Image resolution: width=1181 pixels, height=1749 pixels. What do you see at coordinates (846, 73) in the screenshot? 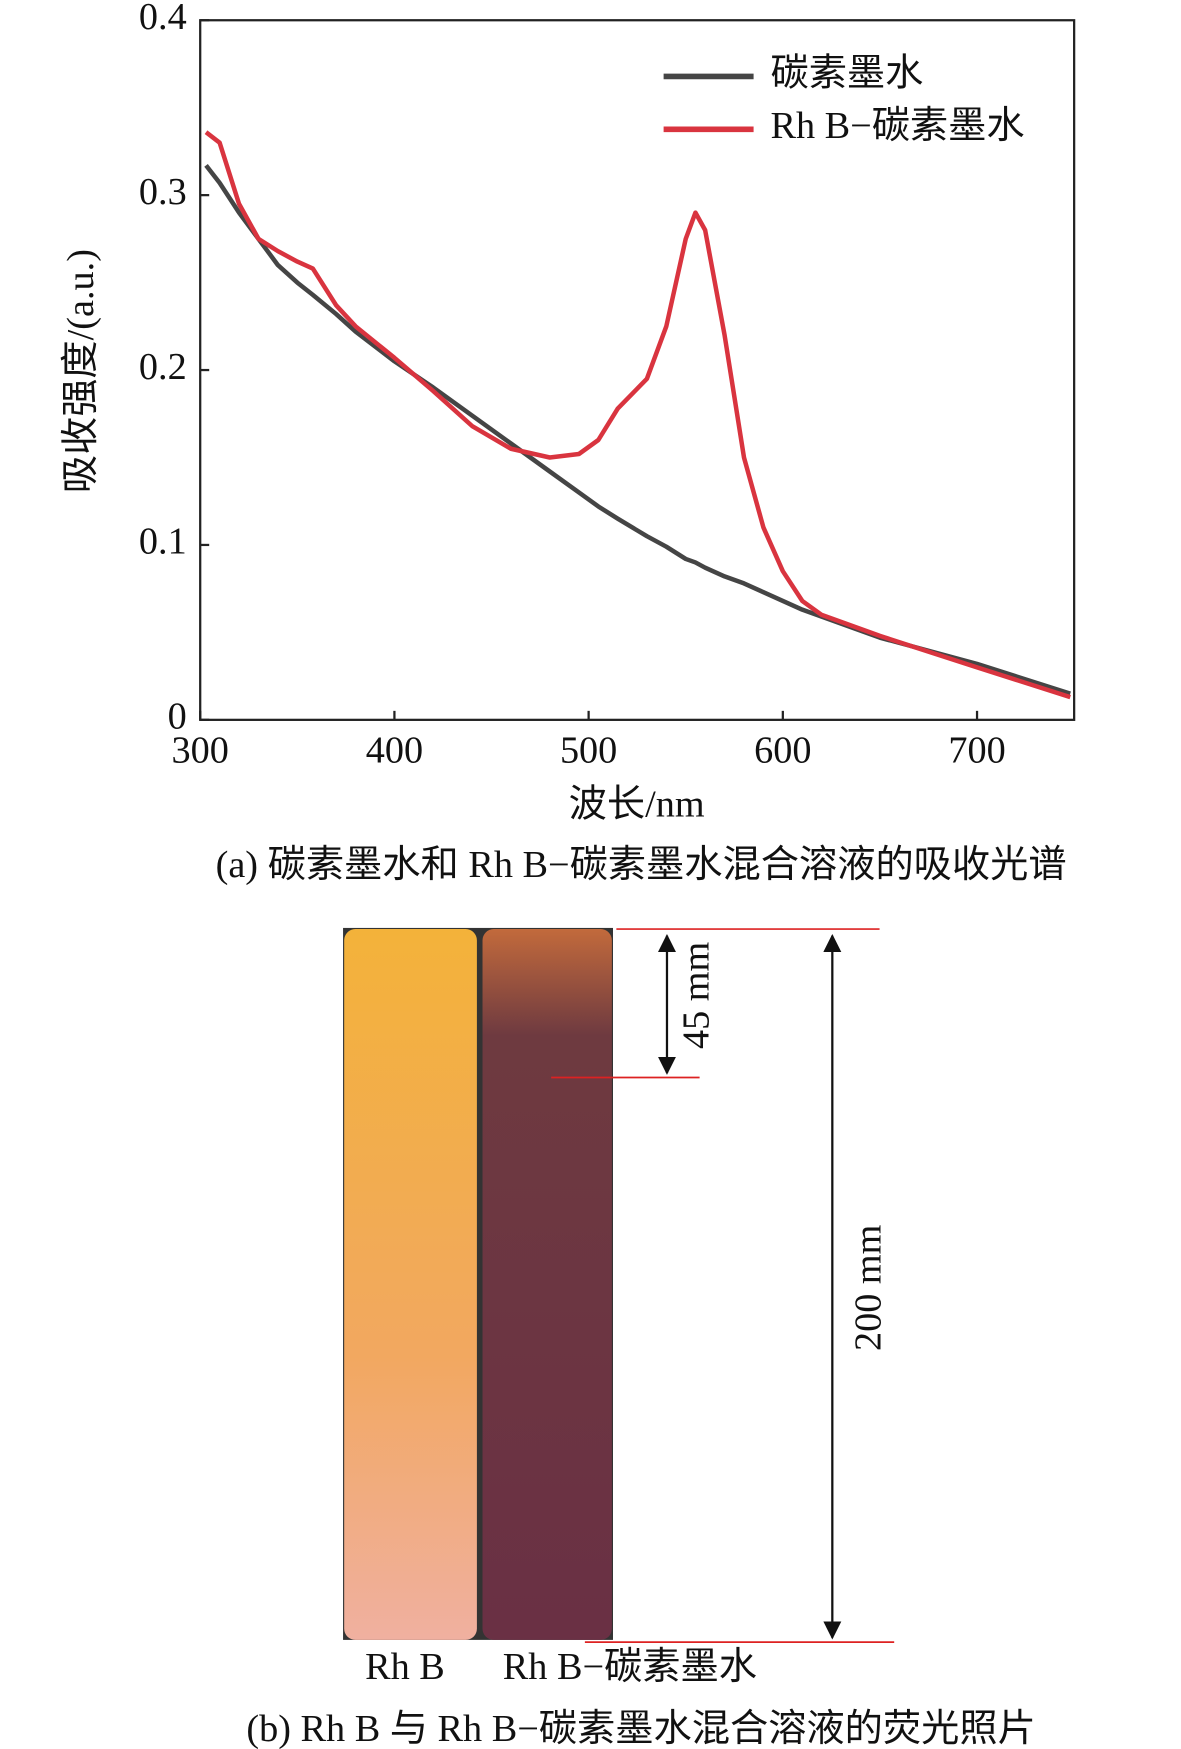
I see `legend-label: 碳素墨水` at bounding box center [846, 73].